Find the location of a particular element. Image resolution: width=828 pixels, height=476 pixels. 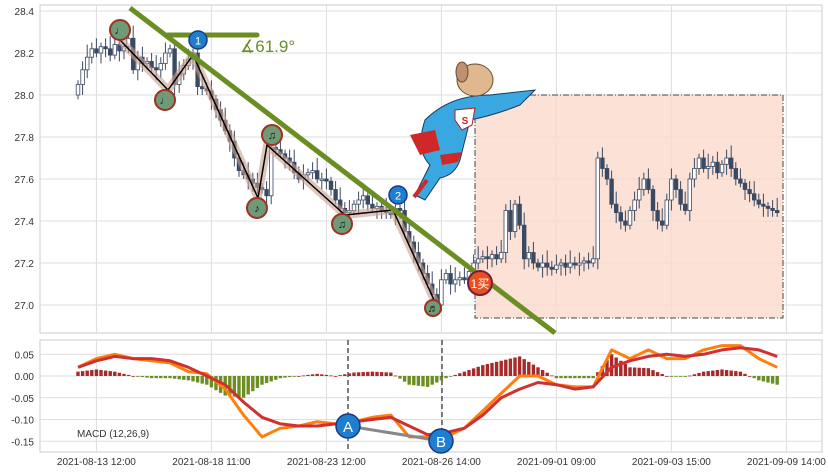

music-note-icon: ♩ is located at coordinates (165, 101).